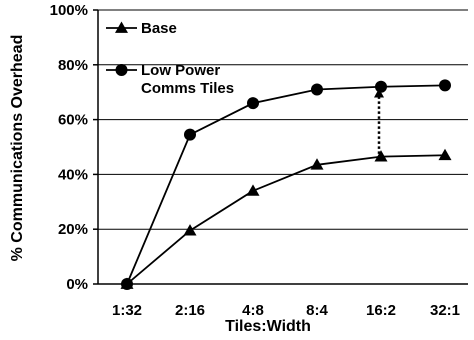 The width and height of the screenshot is (474, 340). Describe the element at coordinates (127, 310) in the screenshot. I see `x-tick-label: 1:32` at that location.